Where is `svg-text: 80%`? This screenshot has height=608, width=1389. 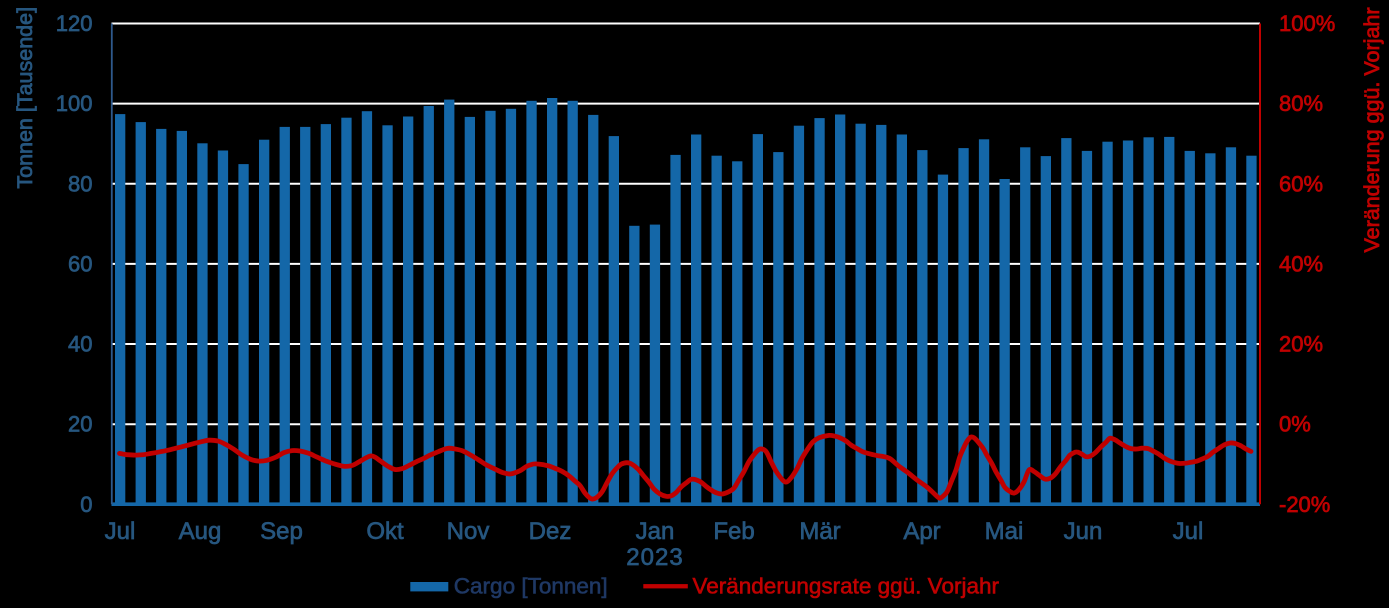 svg-text: 80% is located at coordinates (1301, 103).